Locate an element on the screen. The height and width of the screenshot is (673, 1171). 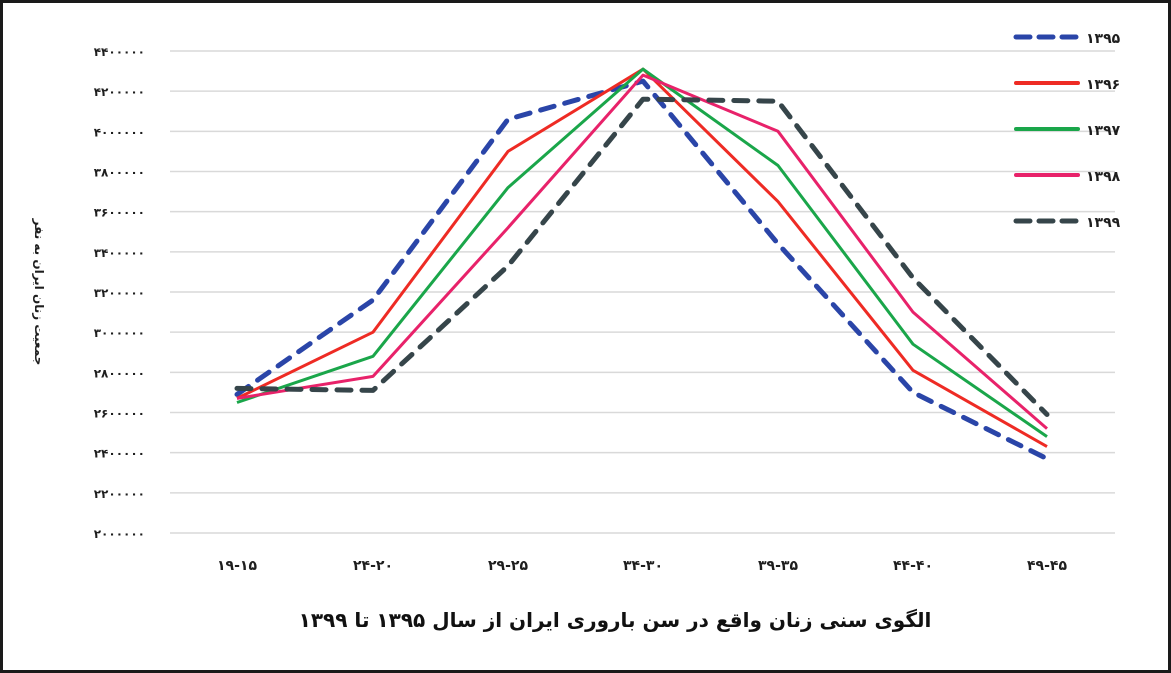
y-tick-label: ۳۰۰۰۰۰۰ is located at coordinates (119, 333).